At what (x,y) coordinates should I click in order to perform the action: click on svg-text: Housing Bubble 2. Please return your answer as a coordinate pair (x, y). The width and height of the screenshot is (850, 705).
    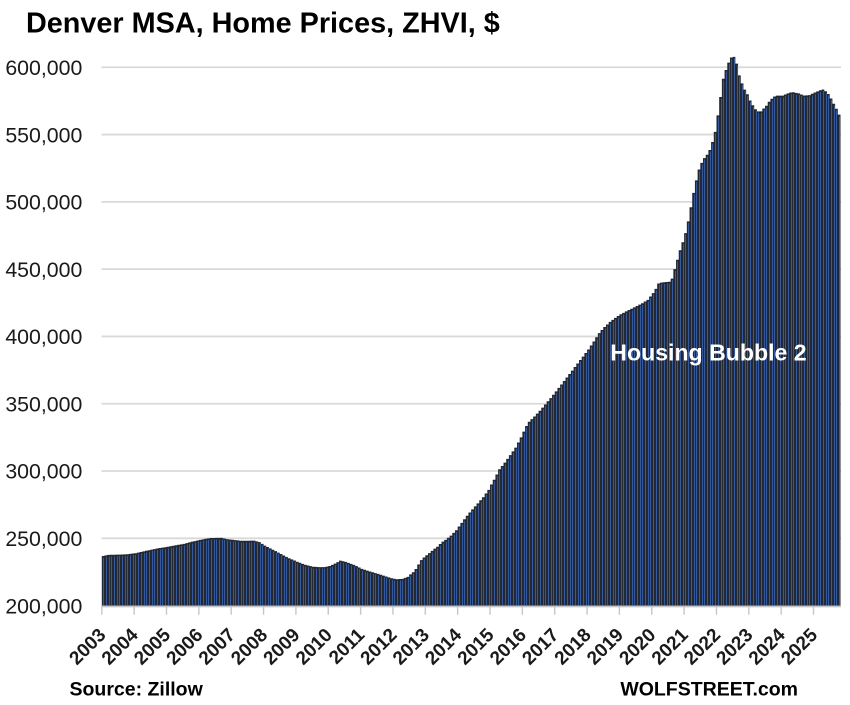
    Looking at the image, I should click on (708, 352).